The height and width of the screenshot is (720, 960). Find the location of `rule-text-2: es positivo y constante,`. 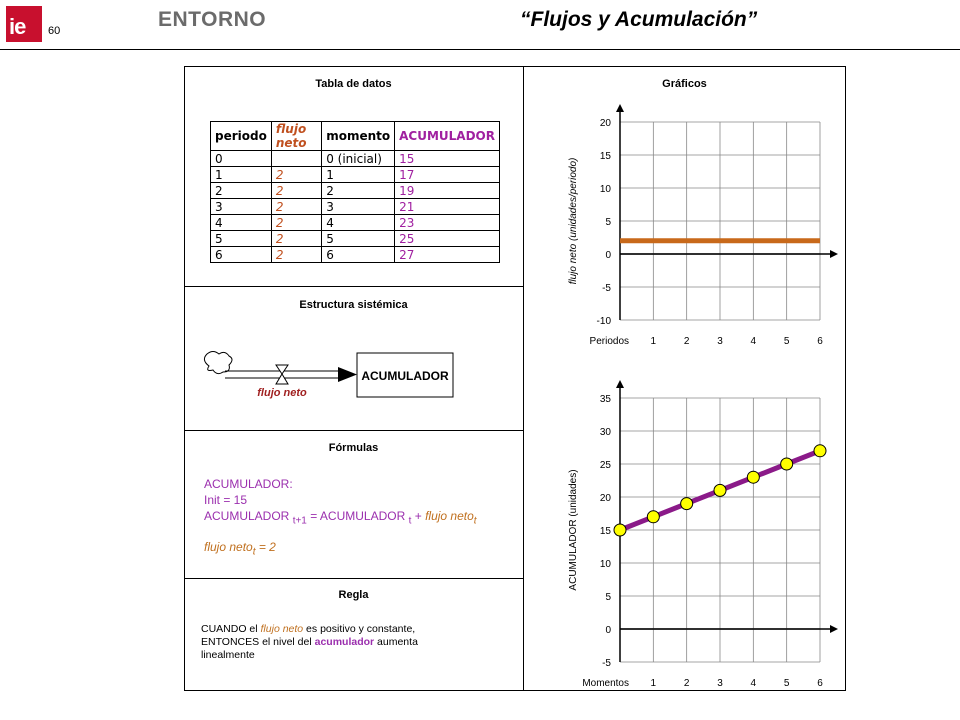

rule-text-2: es positivo y constante, is located at coordinates (359, 629).